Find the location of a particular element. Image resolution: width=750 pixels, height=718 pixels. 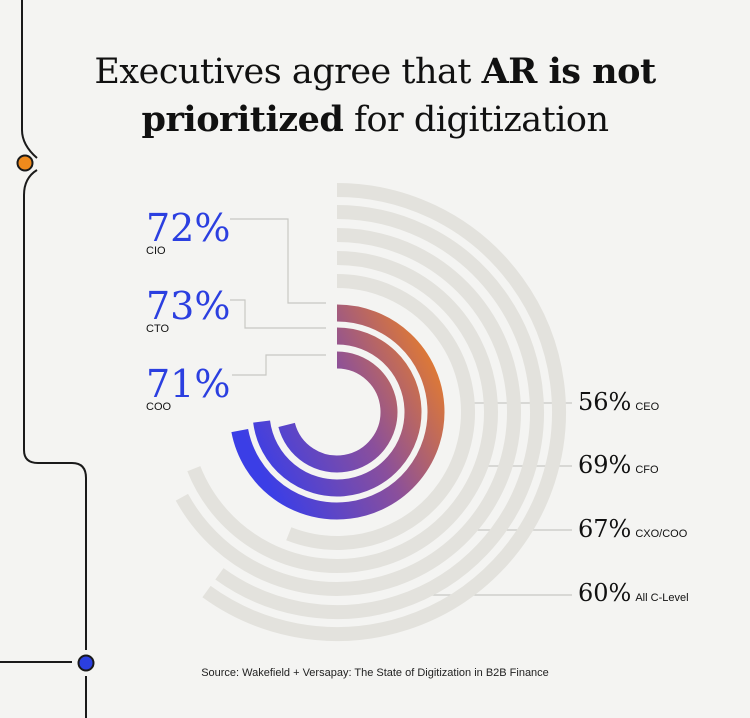

color-arc-coo is located at coordinates (338, 412).